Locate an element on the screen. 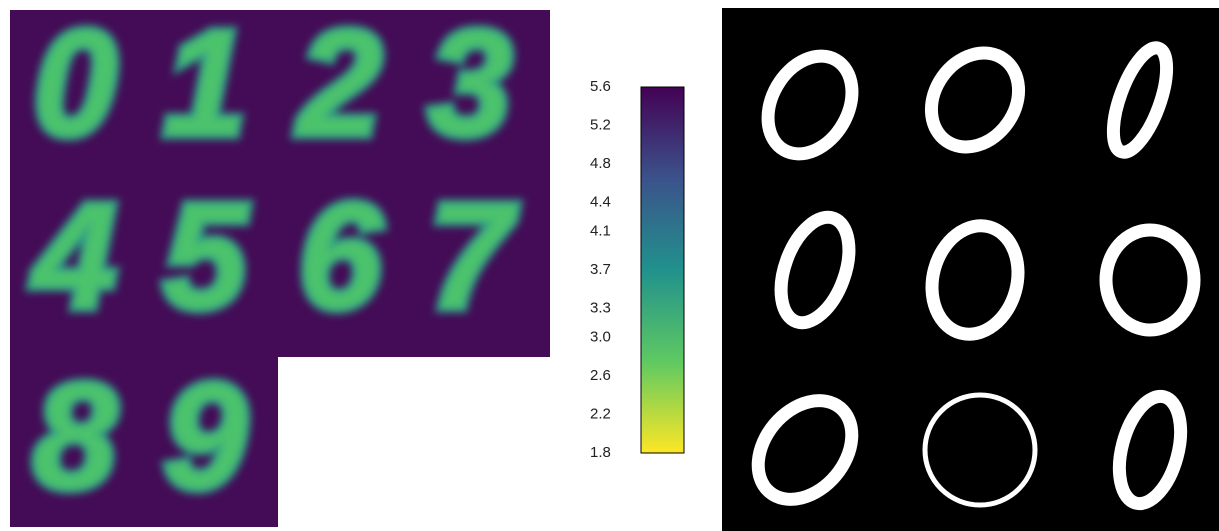 The image size is (1219, 531). colorbar-tick-label: 5.2 is located at coordinates (600, 124).